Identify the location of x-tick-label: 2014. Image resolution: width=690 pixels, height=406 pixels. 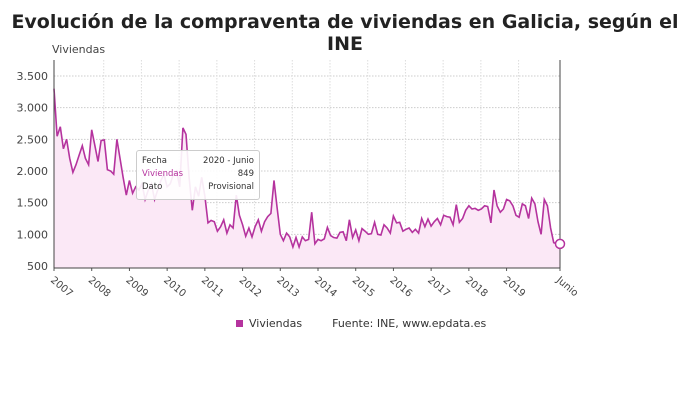
(325, 287).